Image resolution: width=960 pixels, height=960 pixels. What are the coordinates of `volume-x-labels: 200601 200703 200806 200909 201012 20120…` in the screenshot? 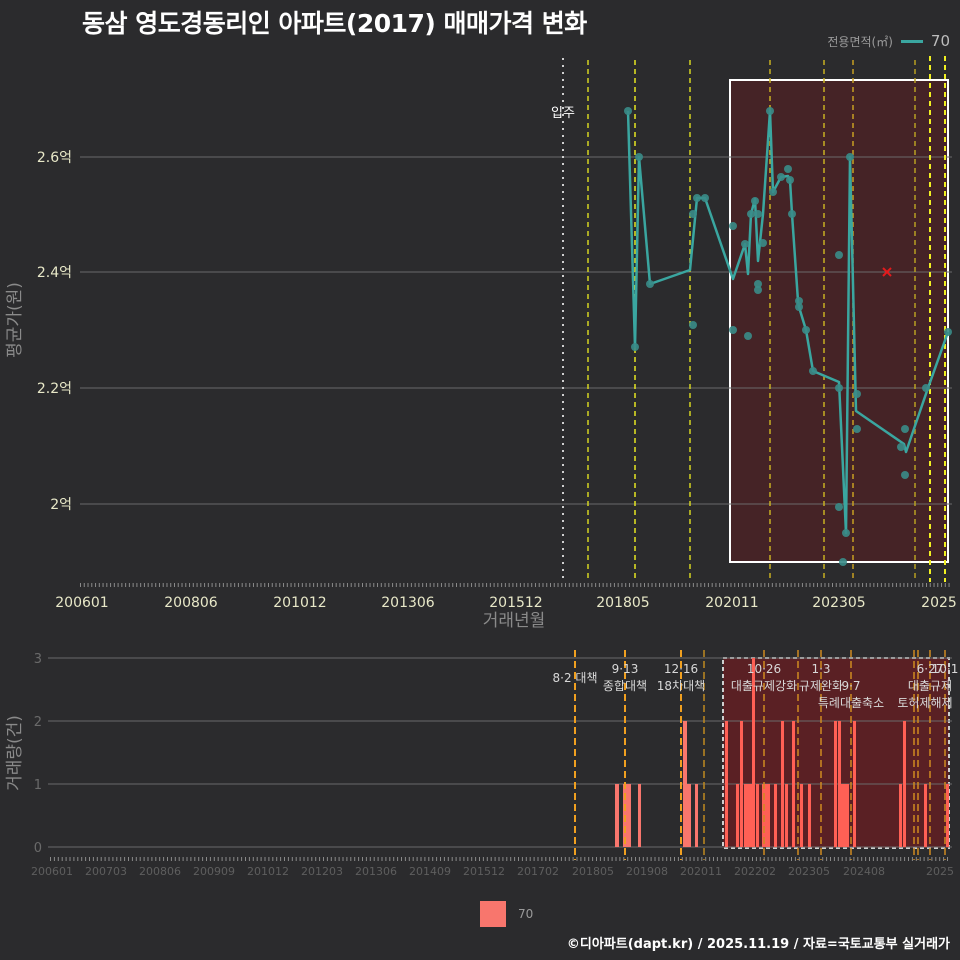 It's located at (492, 871).